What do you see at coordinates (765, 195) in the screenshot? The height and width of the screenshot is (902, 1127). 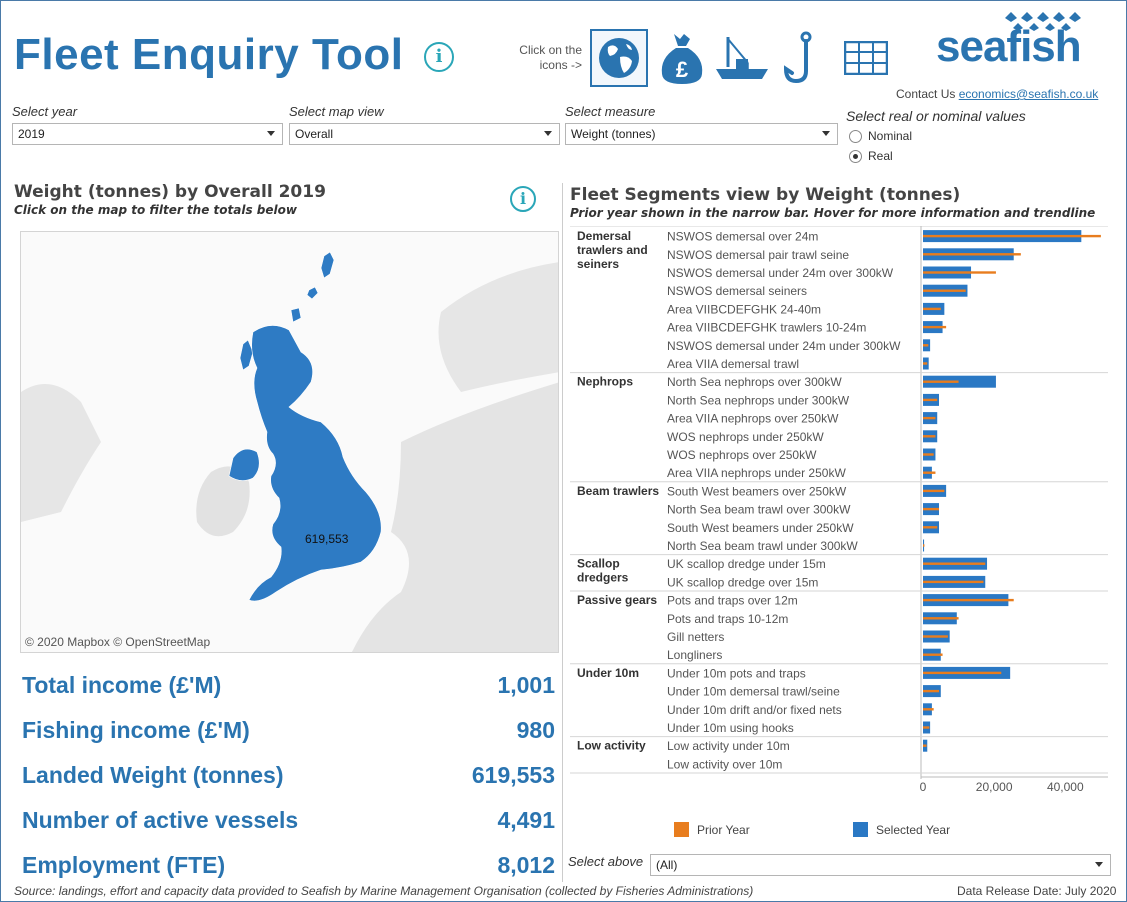 I see `fleet-panel-title: Fleet Segments view by Weight (tonnes)` at bounding box center [765, 195].